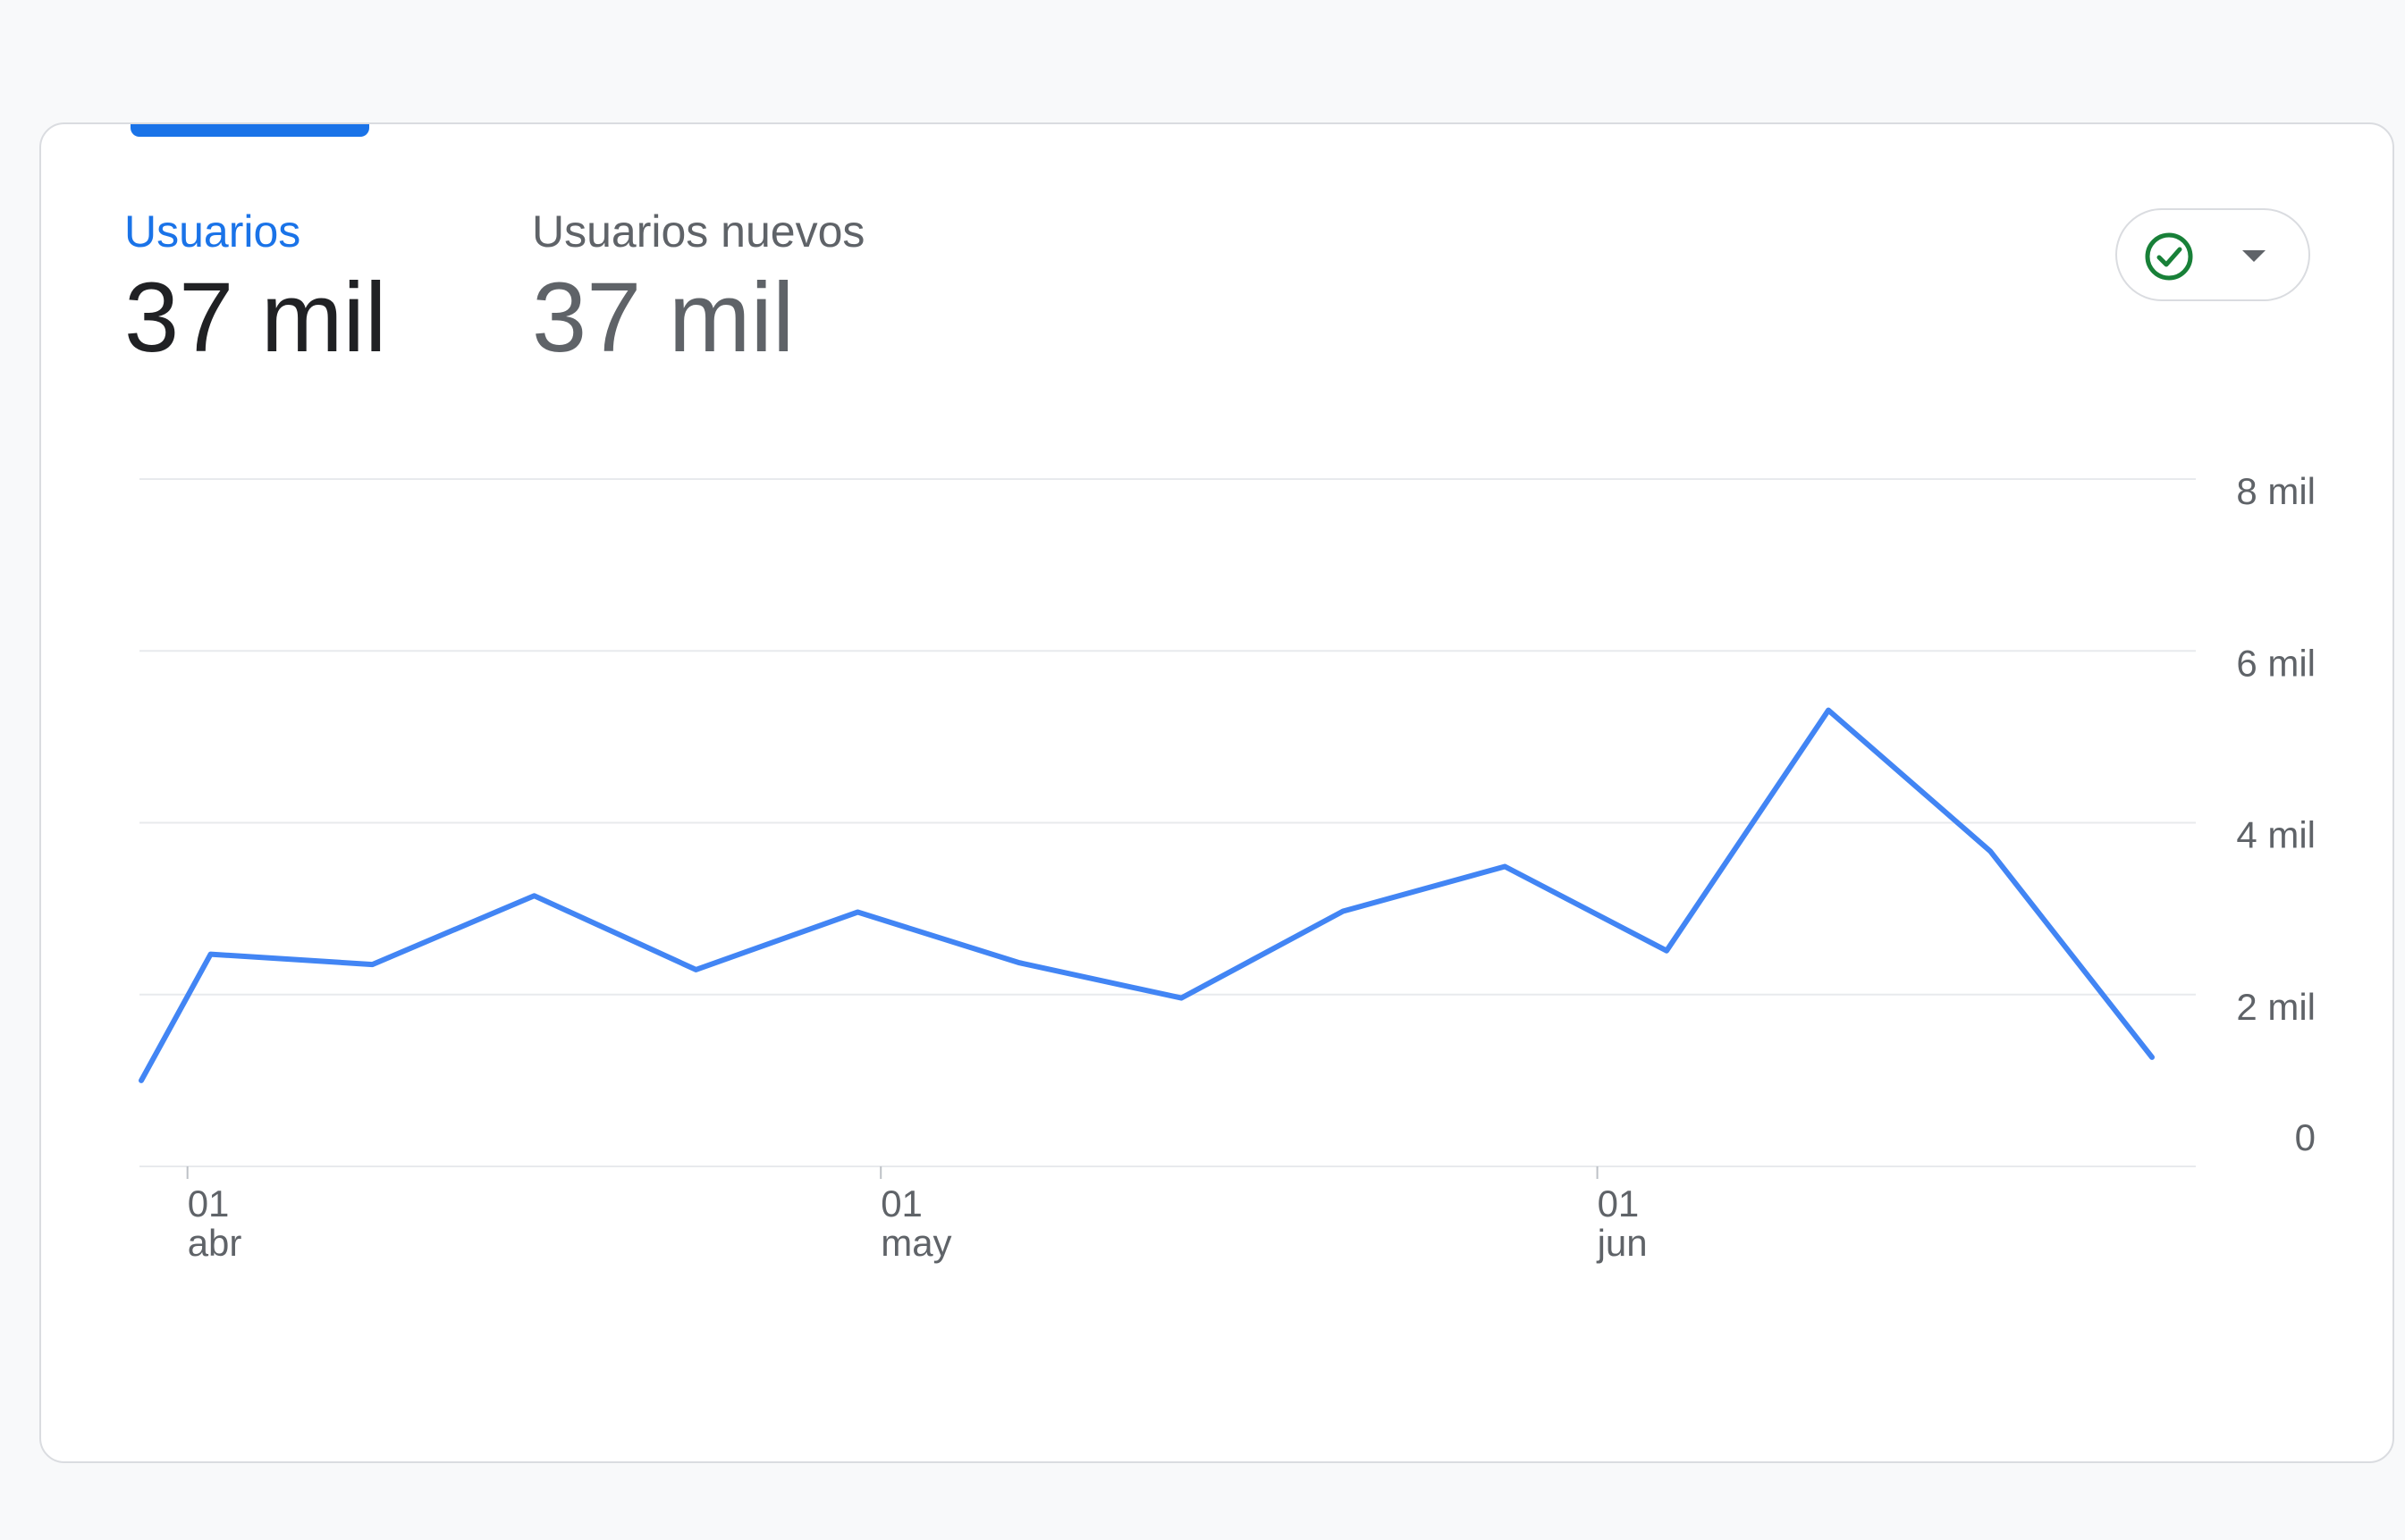  I want to click on tab-users: Usuarios 37 mil, so click(255, 290).